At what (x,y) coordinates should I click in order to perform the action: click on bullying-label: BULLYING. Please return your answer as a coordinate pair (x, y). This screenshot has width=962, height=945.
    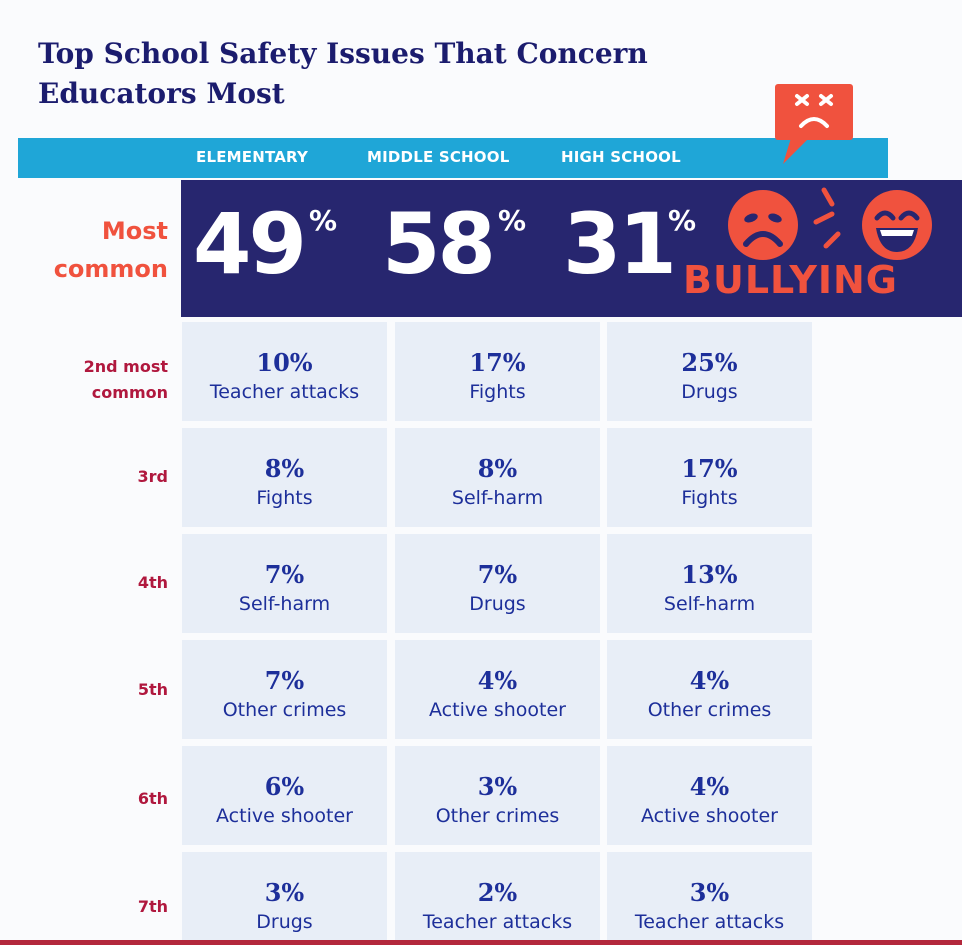
    Looking at the image, I should click on (790, 280).